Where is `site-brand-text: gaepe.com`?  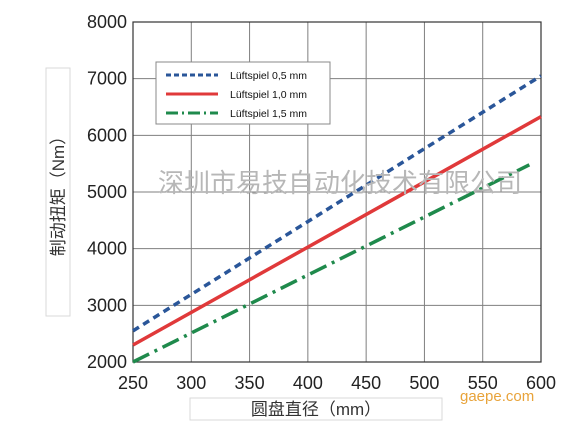
site-brand-text: gaepe.com is located at coordinates (497, 396).